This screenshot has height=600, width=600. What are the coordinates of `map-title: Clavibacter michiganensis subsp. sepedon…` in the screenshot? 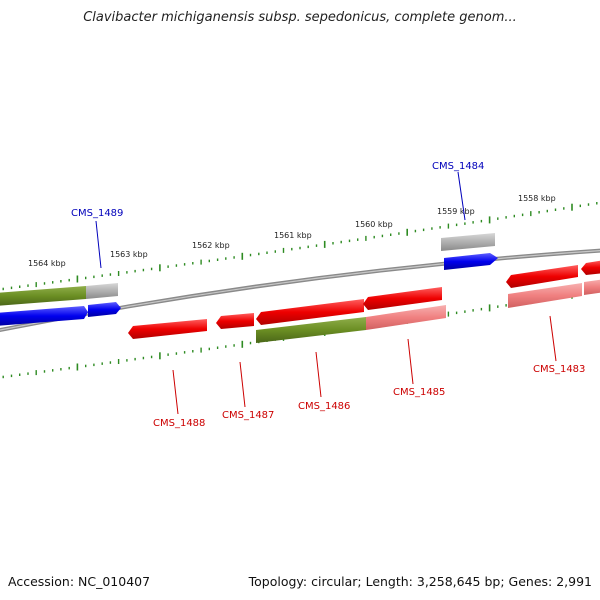 It's located at (300, 17).